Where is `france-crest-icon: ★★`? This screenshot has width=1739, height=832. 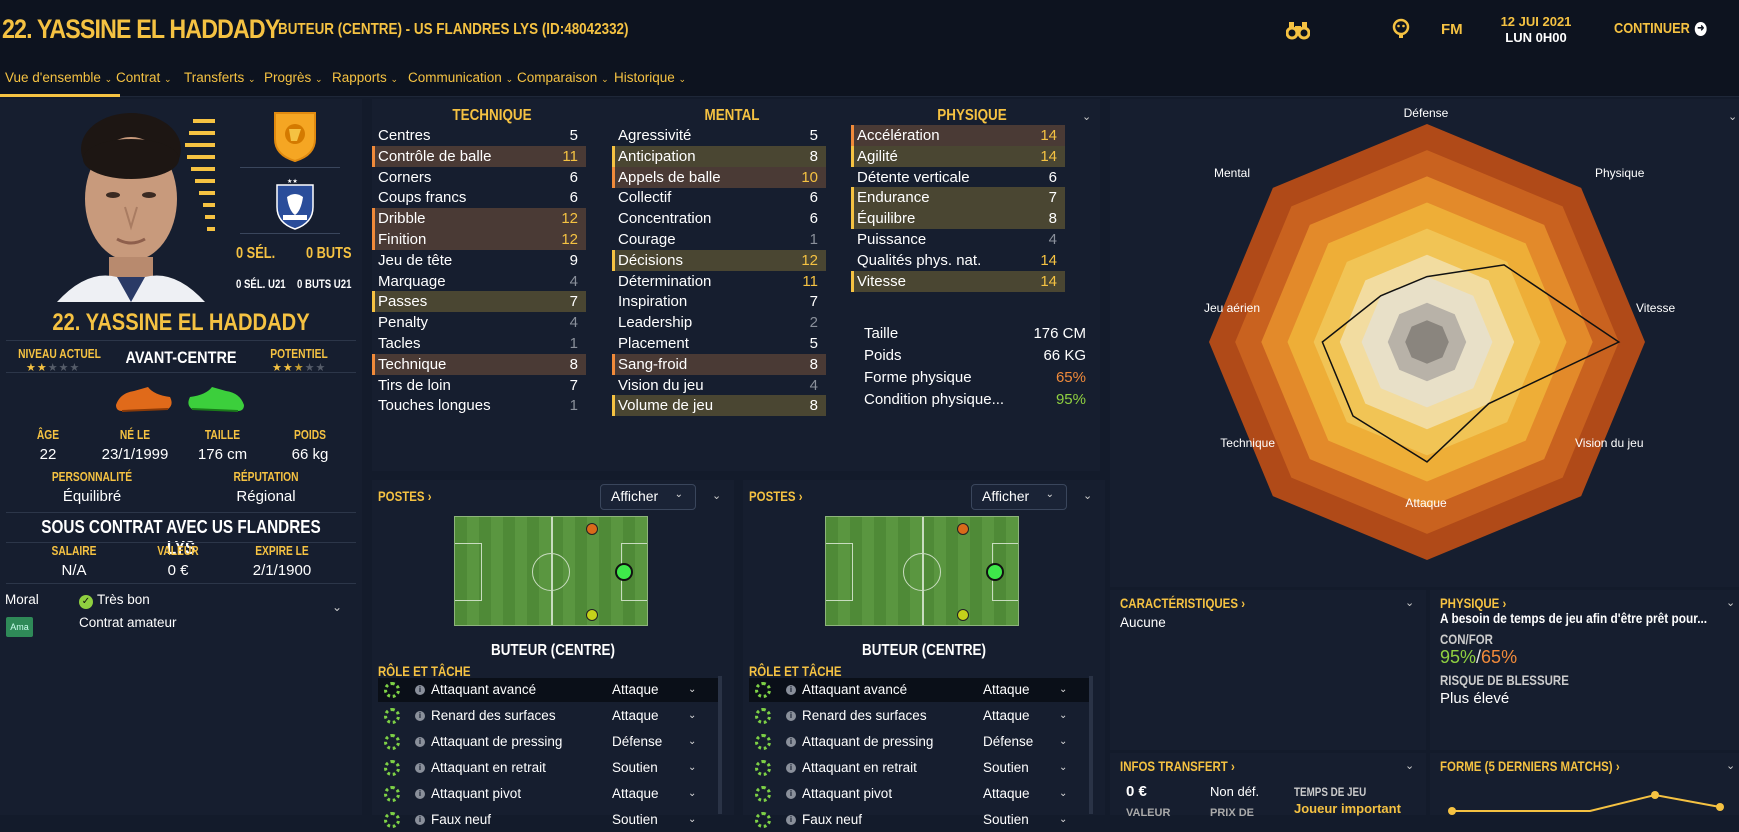 france-crest-icon: ★★ is located at coordinates (295, 204).